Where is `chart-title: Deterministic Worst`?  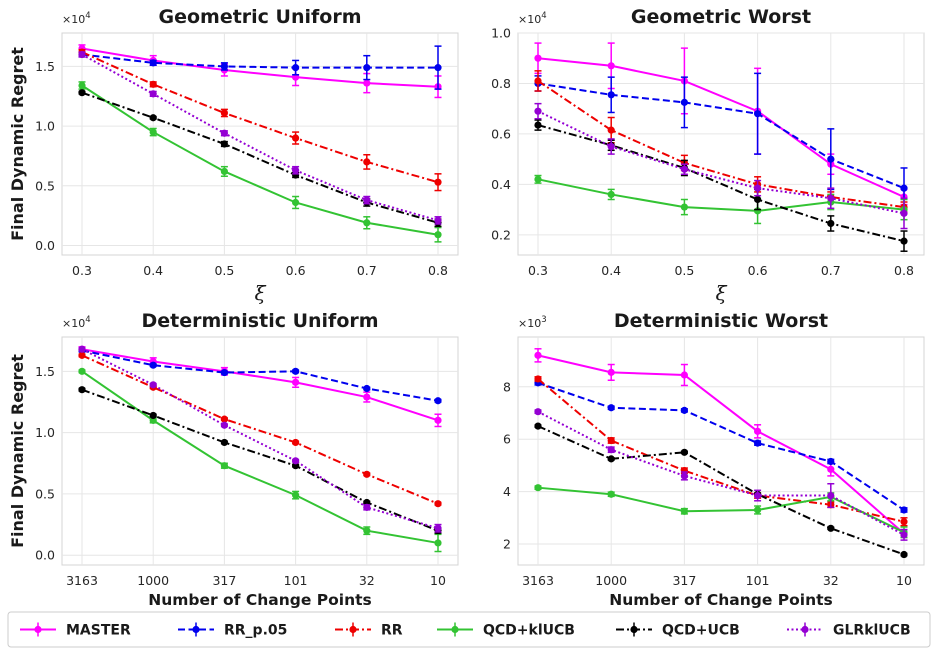
chart-title: Deterministic Worst is located at coordinates (721, 321).